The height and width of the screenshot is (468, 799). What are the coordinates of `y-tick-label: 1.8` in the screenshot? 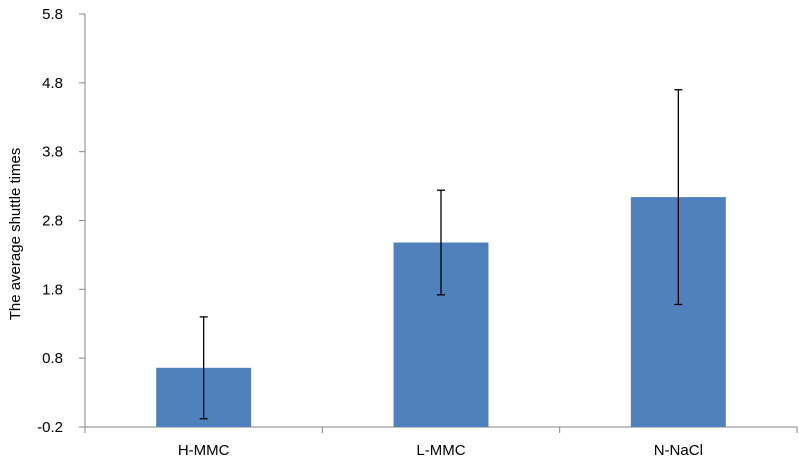 It's located at (52, 289).